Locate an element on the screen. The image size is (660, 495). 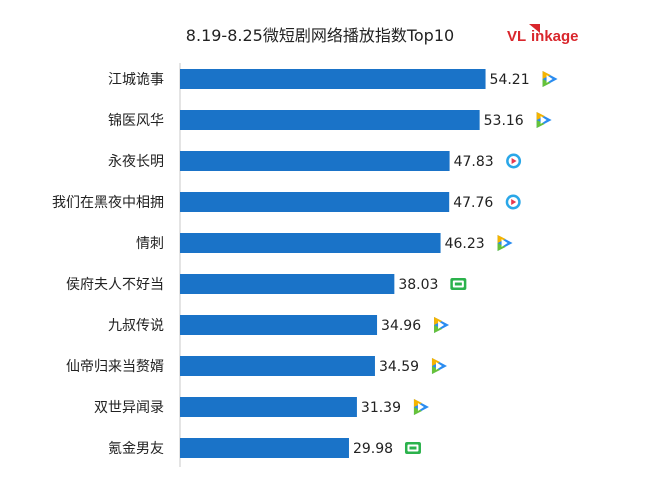
value-label: 46.23 is located at coordinates (465, 244).